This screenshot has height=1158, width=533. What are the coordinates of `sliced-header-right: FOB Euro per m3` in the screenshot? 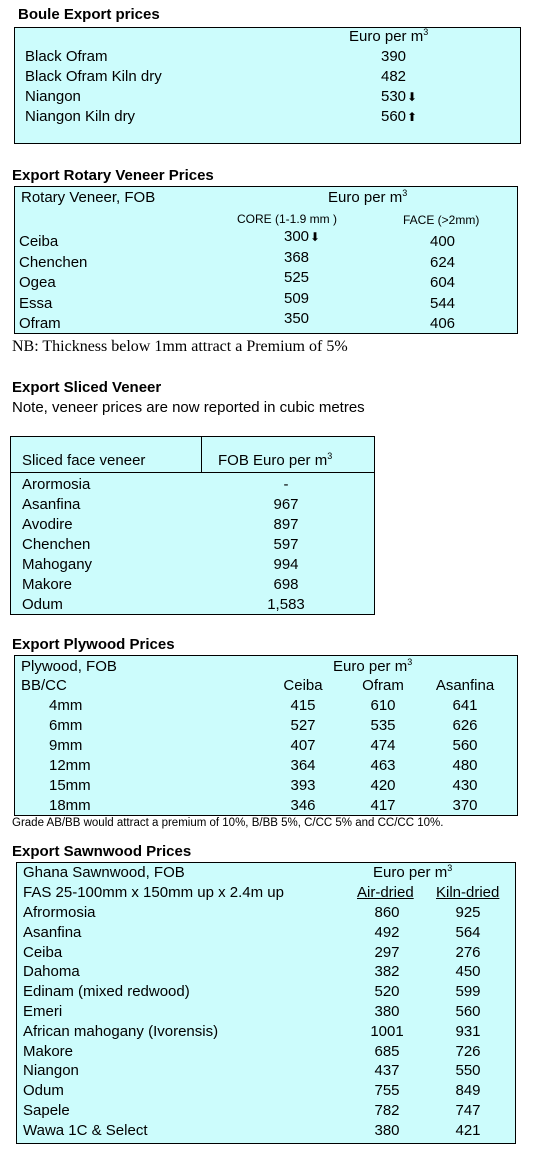 It's located at (275, 460).